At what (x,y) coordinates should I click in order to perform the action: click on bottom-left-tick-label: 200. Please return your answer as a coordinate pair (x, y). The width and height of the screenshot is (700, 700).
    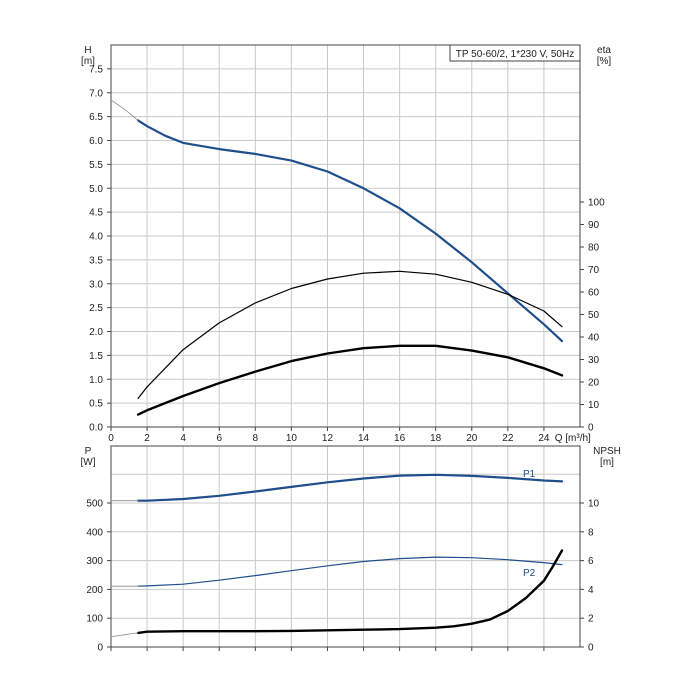
    Looking at the image, I should click on (94, 590).